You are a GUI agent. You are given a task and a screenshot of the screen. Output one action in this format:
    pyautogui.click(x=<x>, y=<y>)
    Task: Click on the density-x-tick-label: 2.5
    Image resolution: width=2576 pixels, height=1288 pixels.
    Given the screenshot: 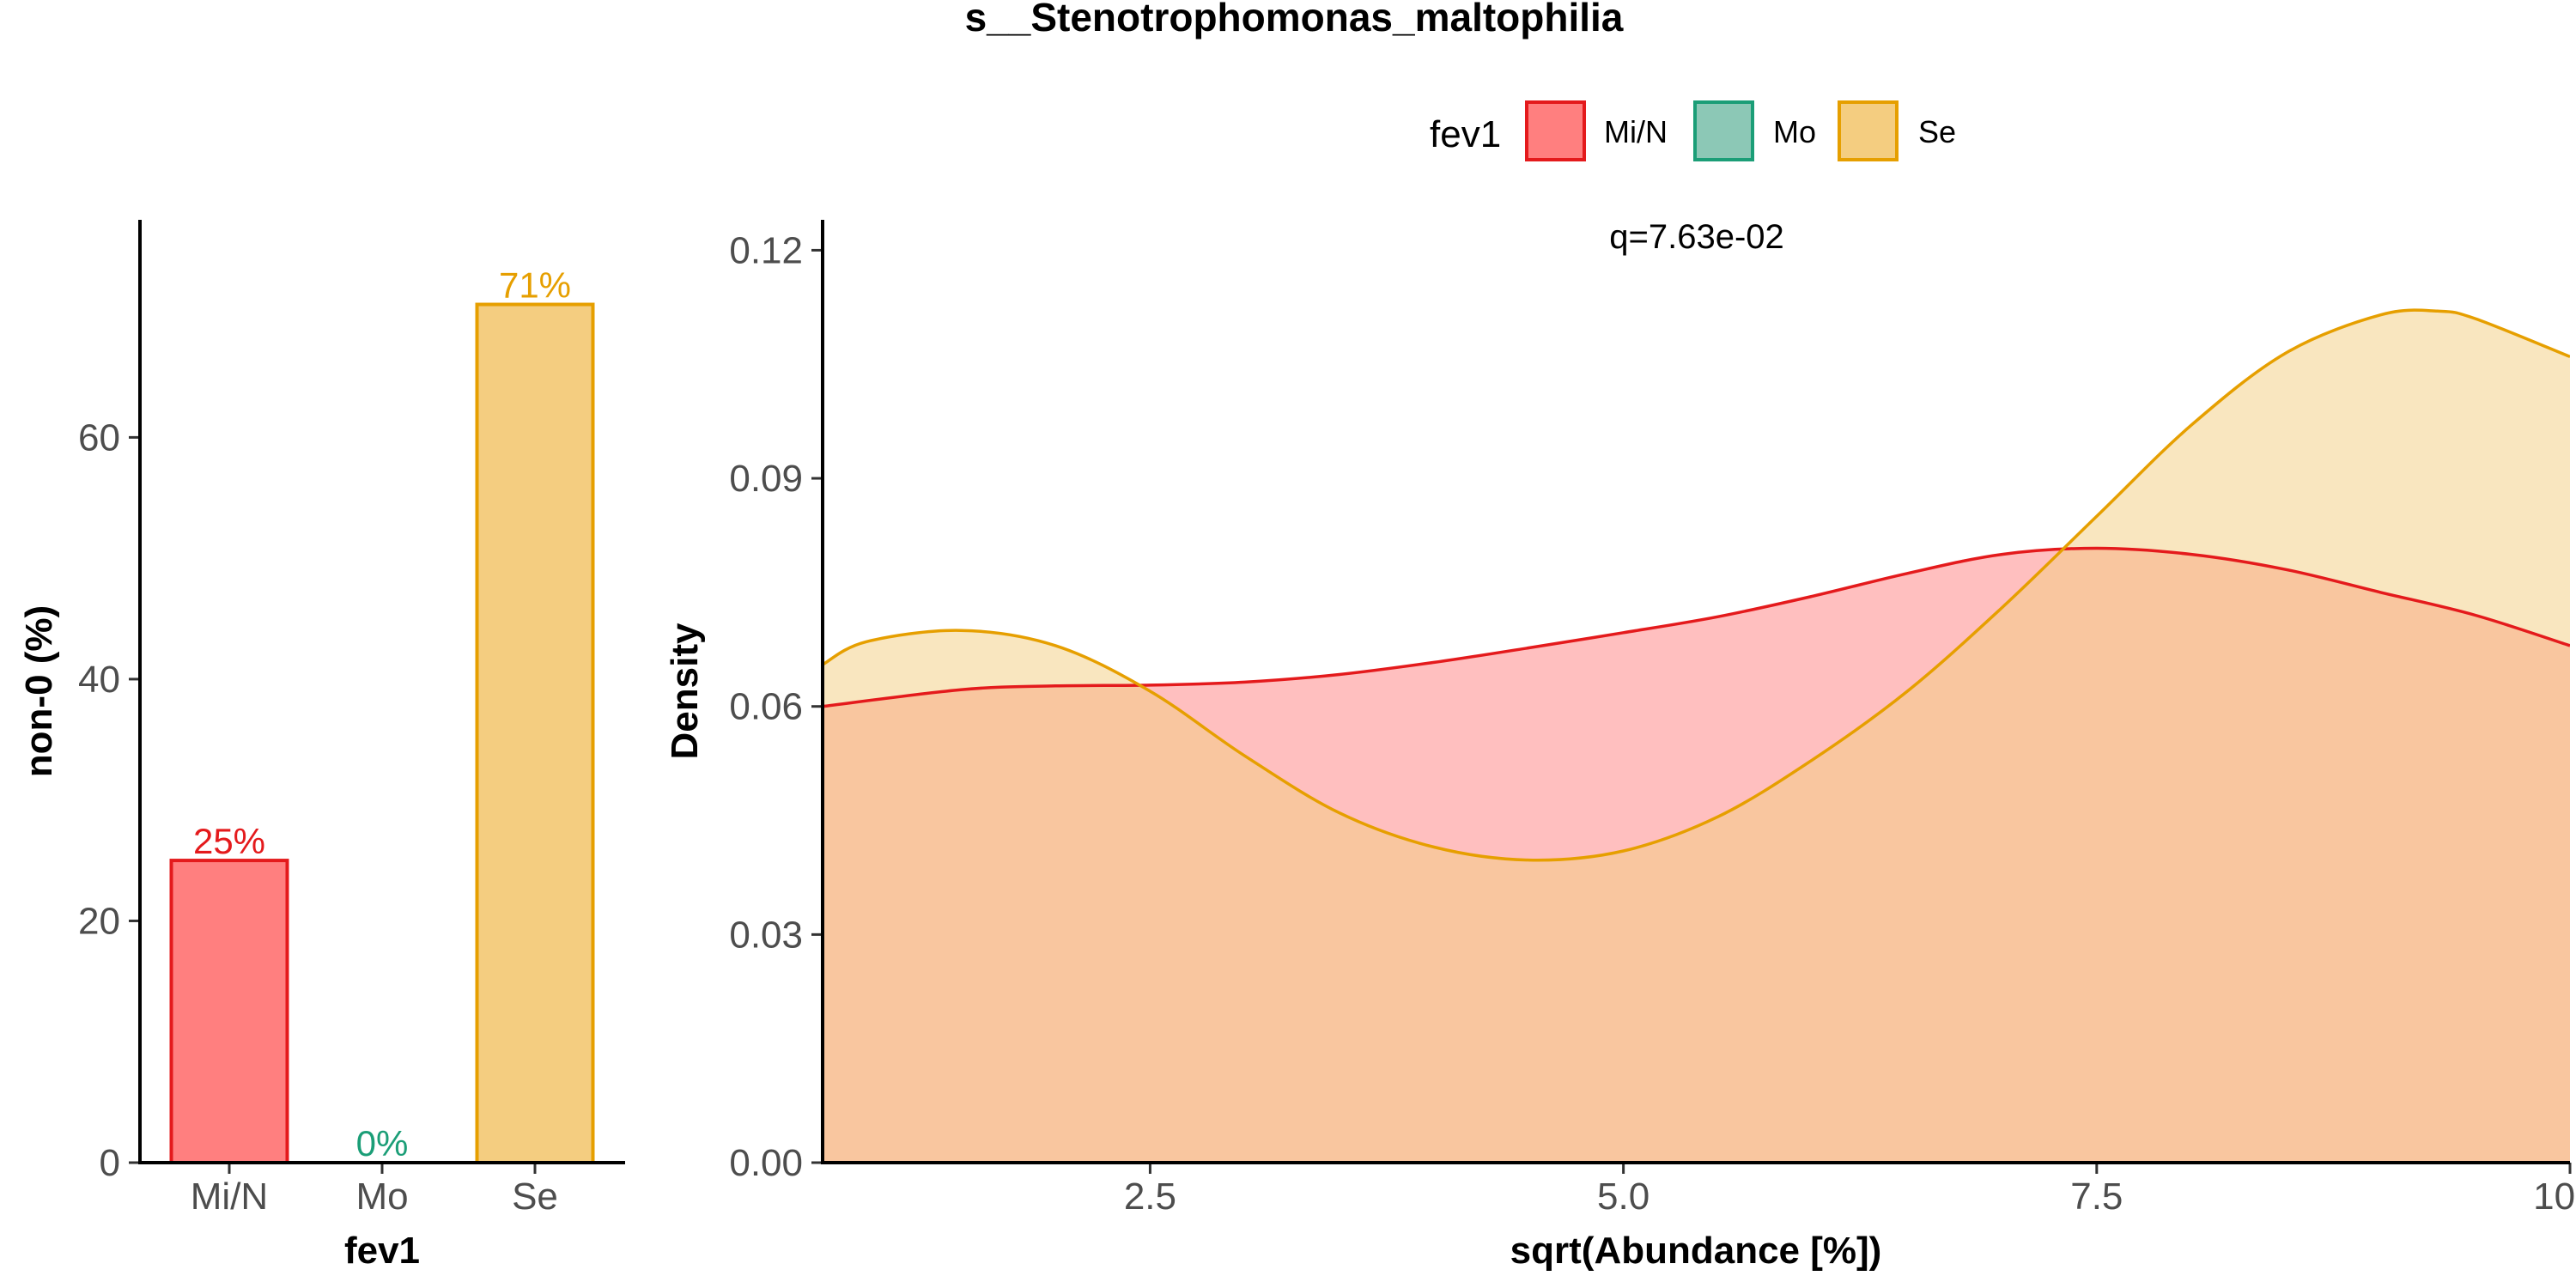 What is the action you would take?
    pyautogui.click(x=1150, y=1197)
    